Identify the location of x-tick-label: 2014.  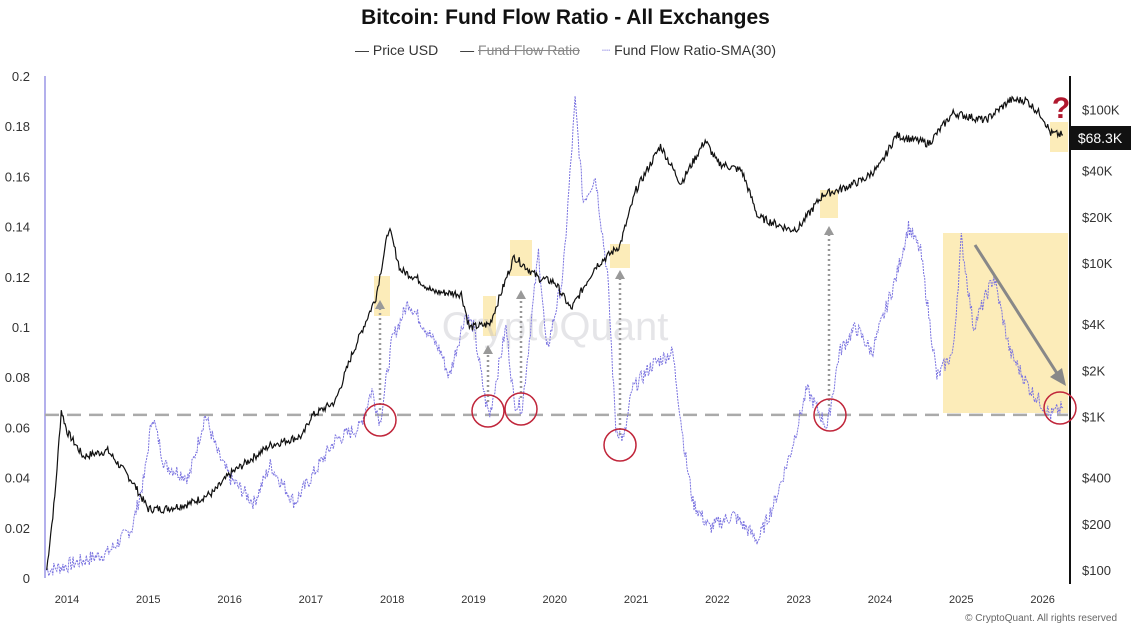
(67, 600).